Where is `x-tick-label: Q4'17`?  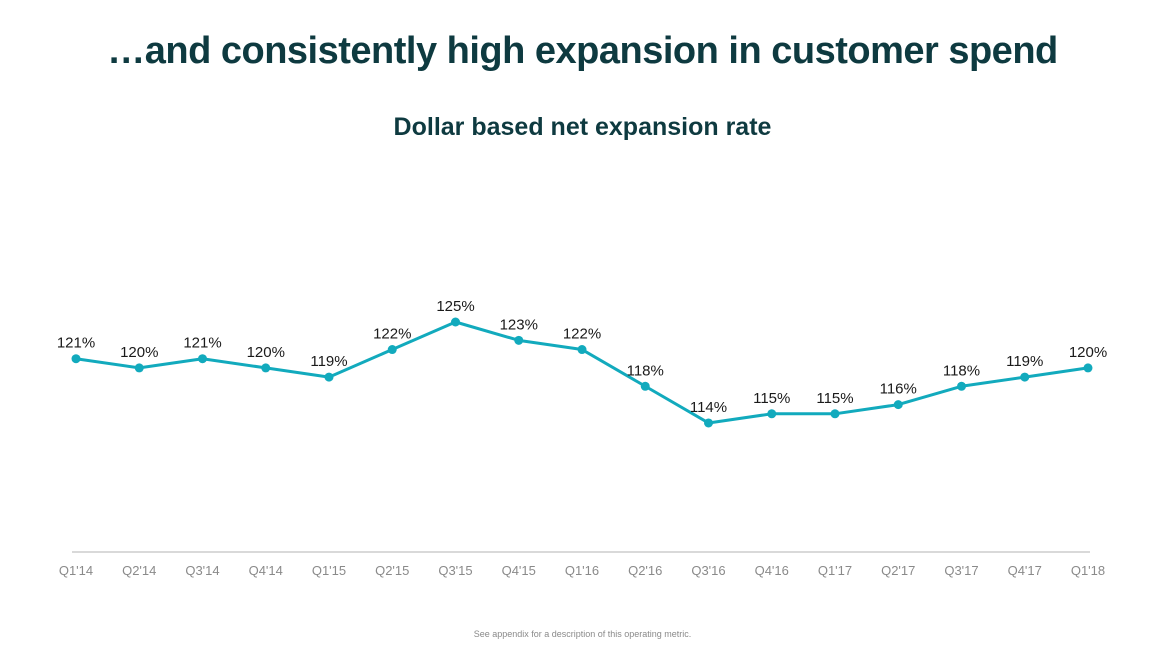 x-tick-label: Q4'17 is located at coordinates (1025, 570).